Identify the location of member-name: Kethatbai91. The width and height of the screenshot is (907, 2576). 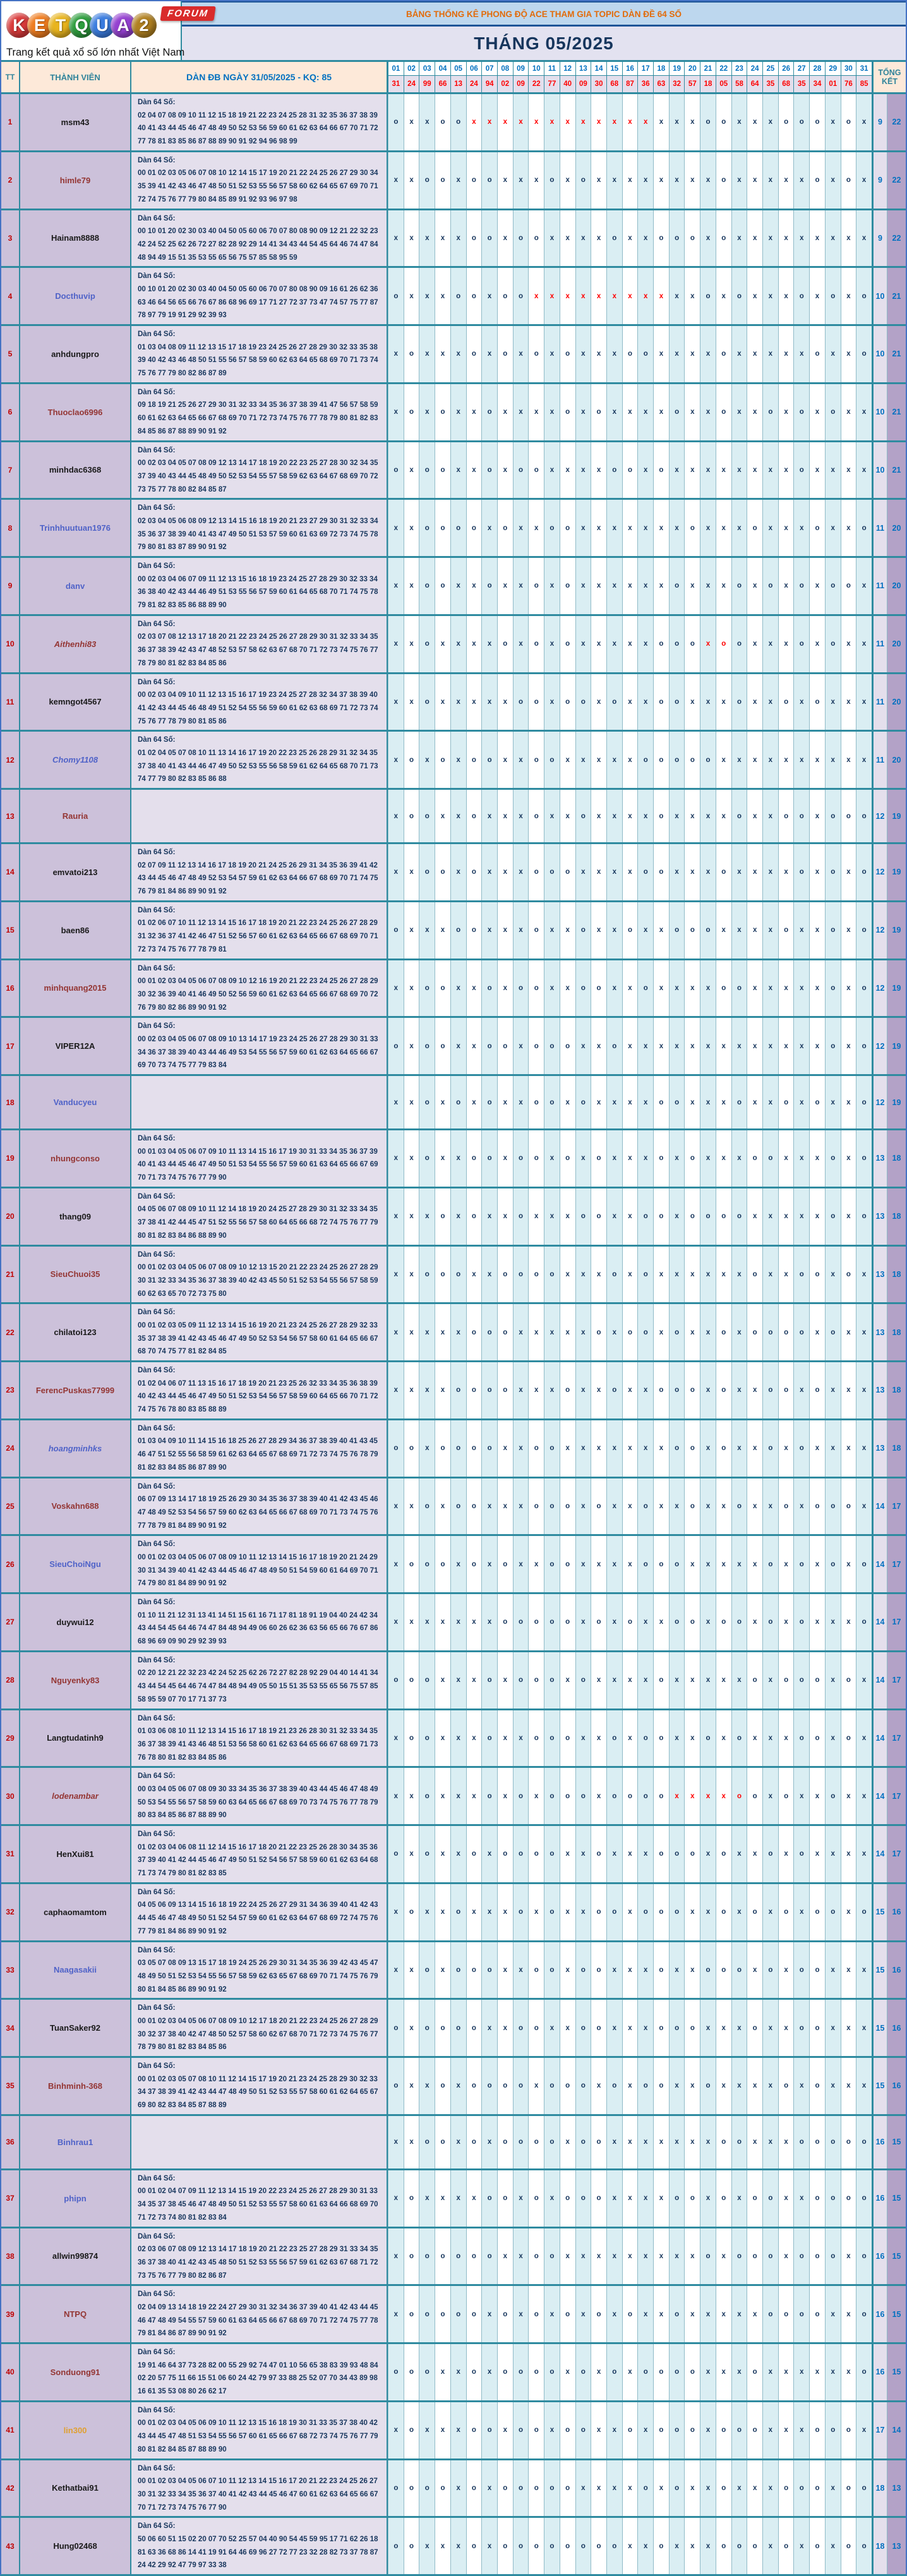
(75, 2488).